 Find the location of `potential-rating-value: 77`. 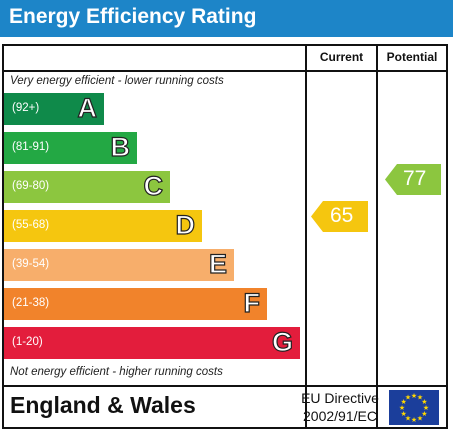

potential-rating-value: 77 is located at coordinates (415, 178).